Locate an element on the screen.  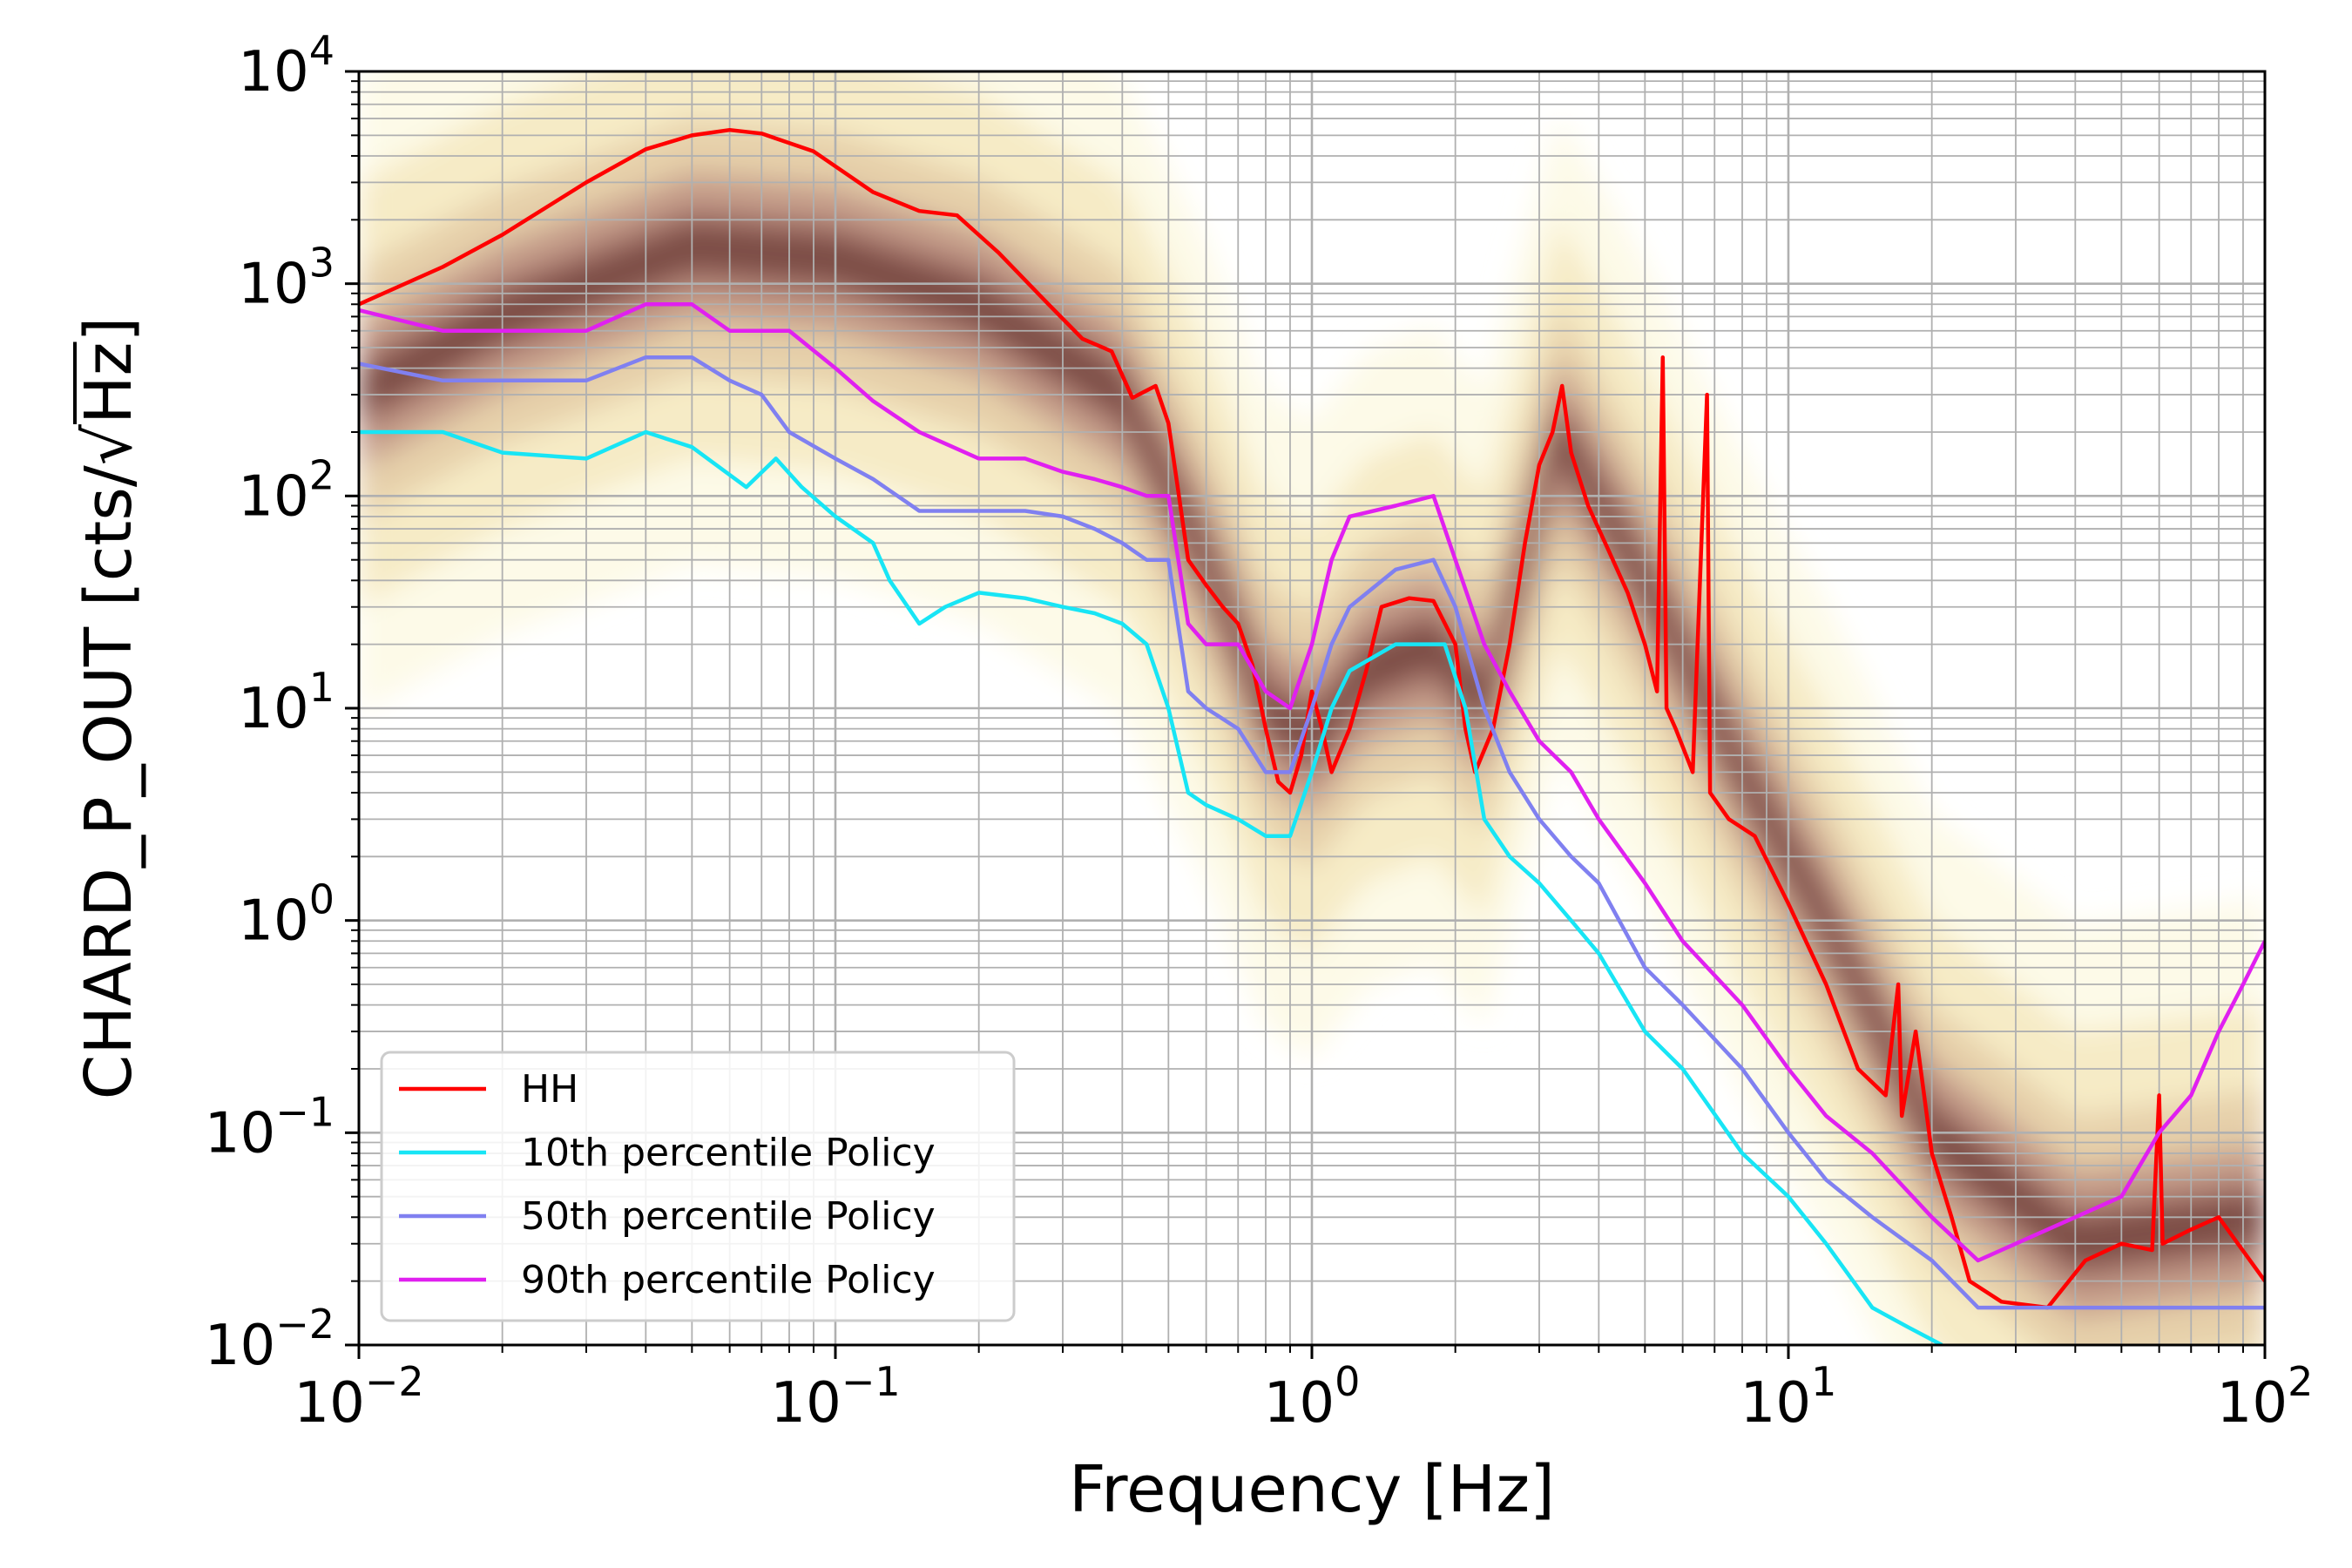
y-tick-label-4: 10² is located at coordinates (287, 490).